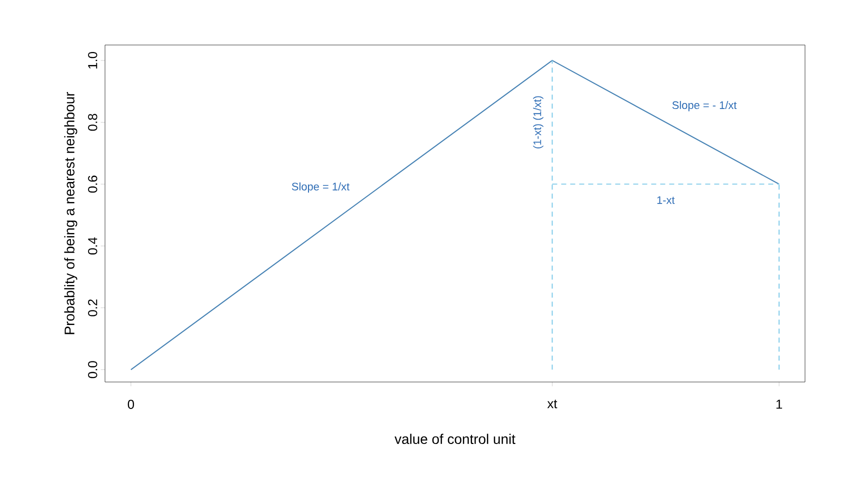 This screenshot has width=842, height=490. I want to click on y-axis-title: Probablity of being a nearest neighbour, so click(71, 213).